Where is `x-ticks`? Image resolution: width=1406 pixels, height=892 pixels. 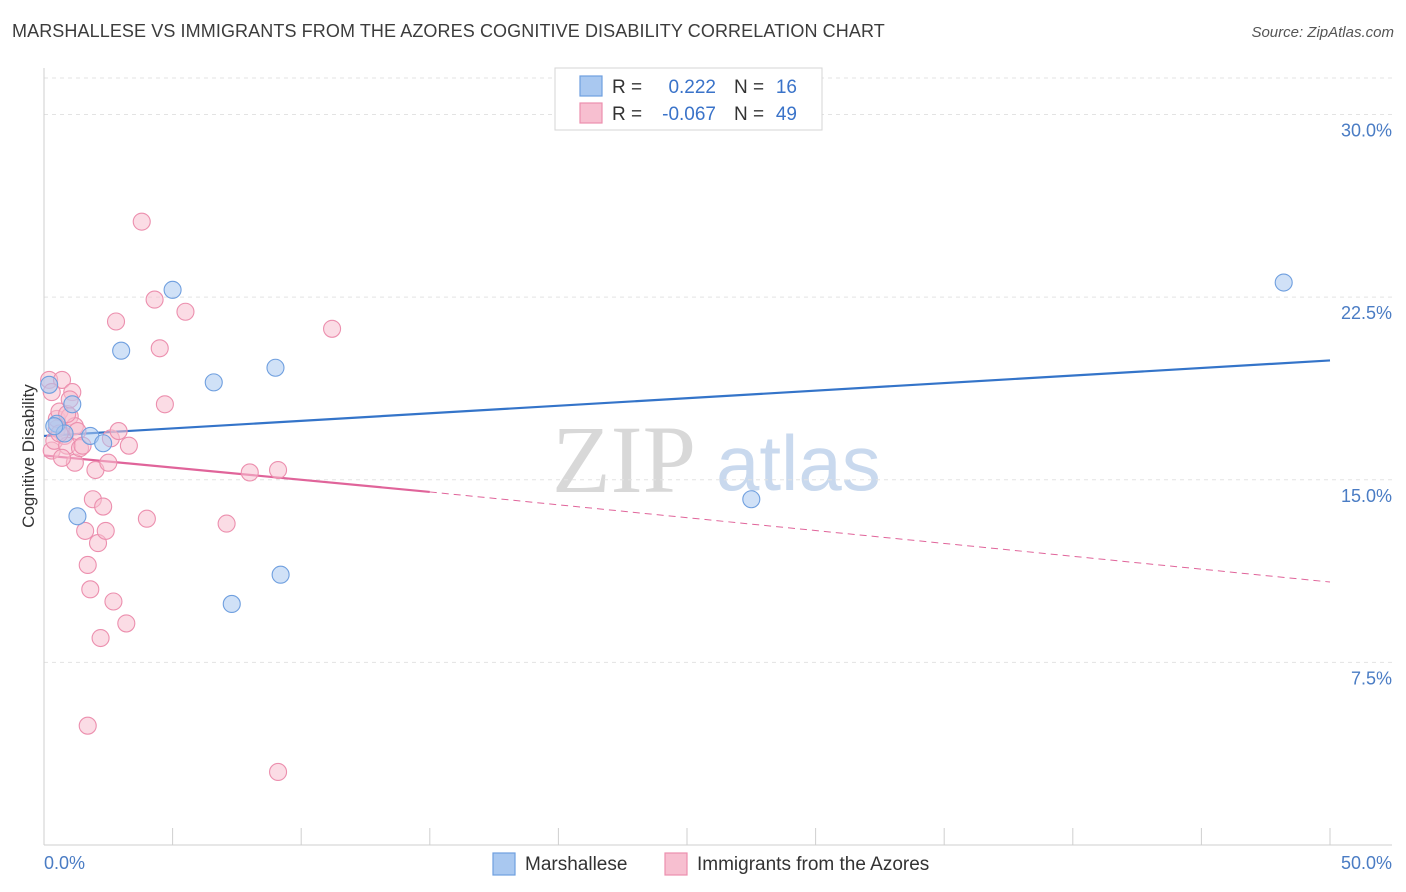 x-ticks is located at coordinates (687, 836).